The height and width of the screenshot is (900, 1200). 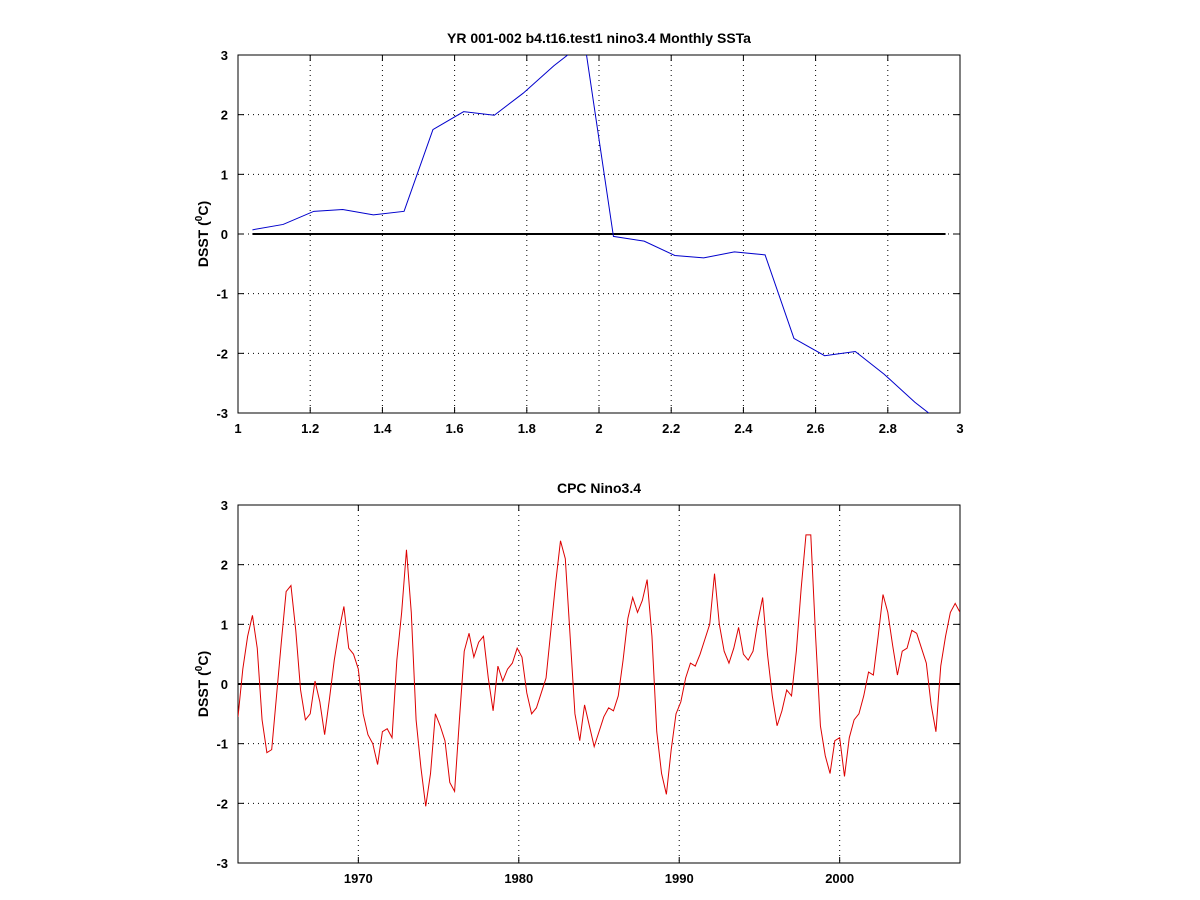 I want to click on bottom-y-tick-label: 2, so click(x=224, y=565).